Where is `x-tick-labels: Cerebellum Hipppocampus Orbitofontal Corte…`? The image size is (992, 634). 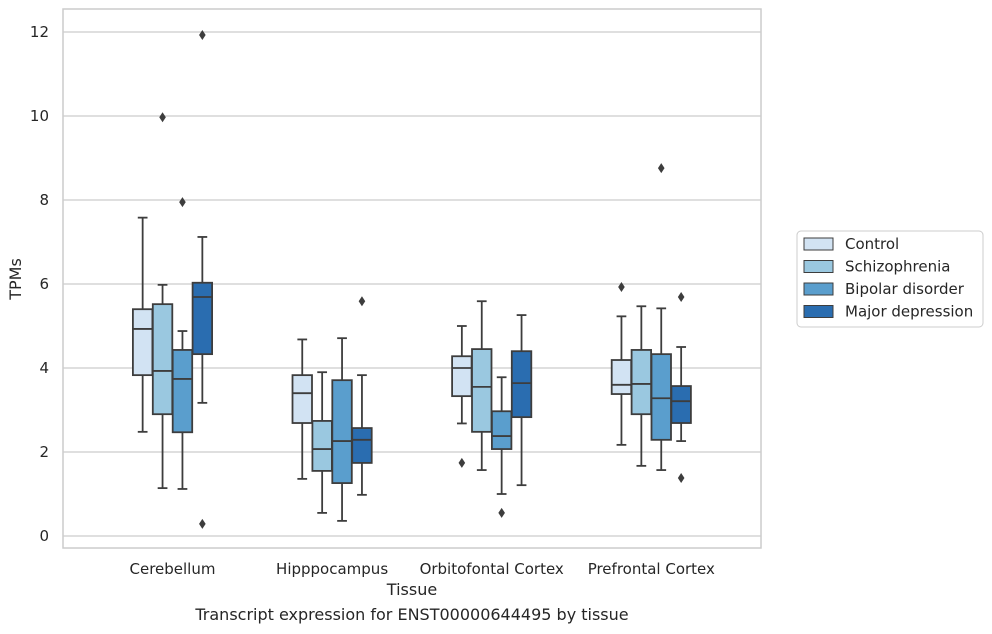 x-tick-labels: Cerebellum Hipppocampus Orbitofontal Corte… is located at coordinates (423, 569).